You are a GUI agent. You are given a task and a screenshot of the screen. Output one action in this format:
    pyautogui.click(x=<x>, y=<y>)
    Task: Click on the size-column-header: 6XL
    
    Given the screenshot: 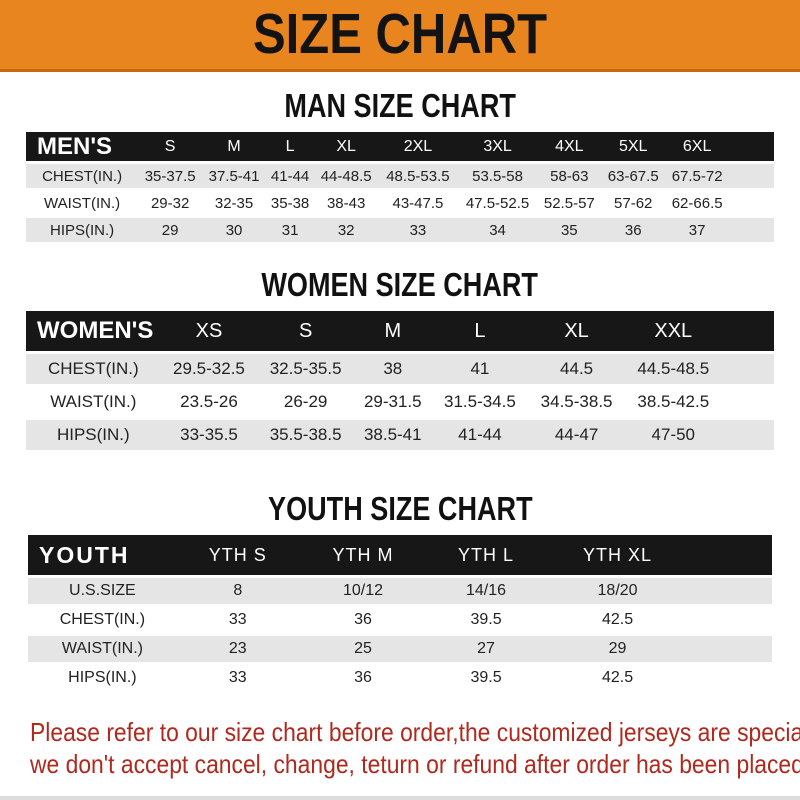 What is the action you would take?
    pyautogui.click(x=697, y=146)
    